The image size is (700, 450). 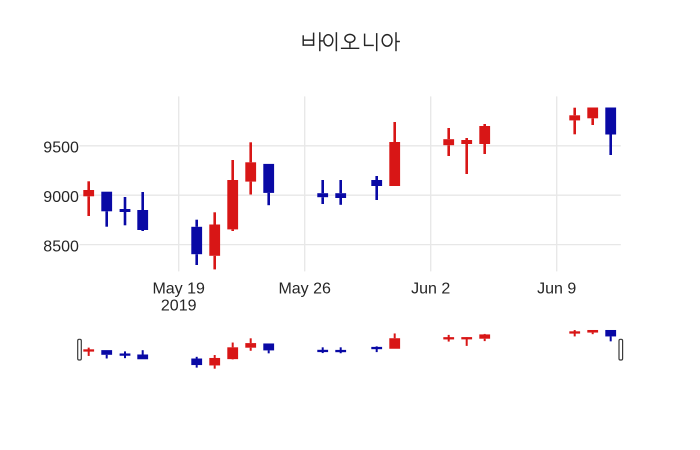 I want to click on svg-text: May 19, so click(x=178, y=288).